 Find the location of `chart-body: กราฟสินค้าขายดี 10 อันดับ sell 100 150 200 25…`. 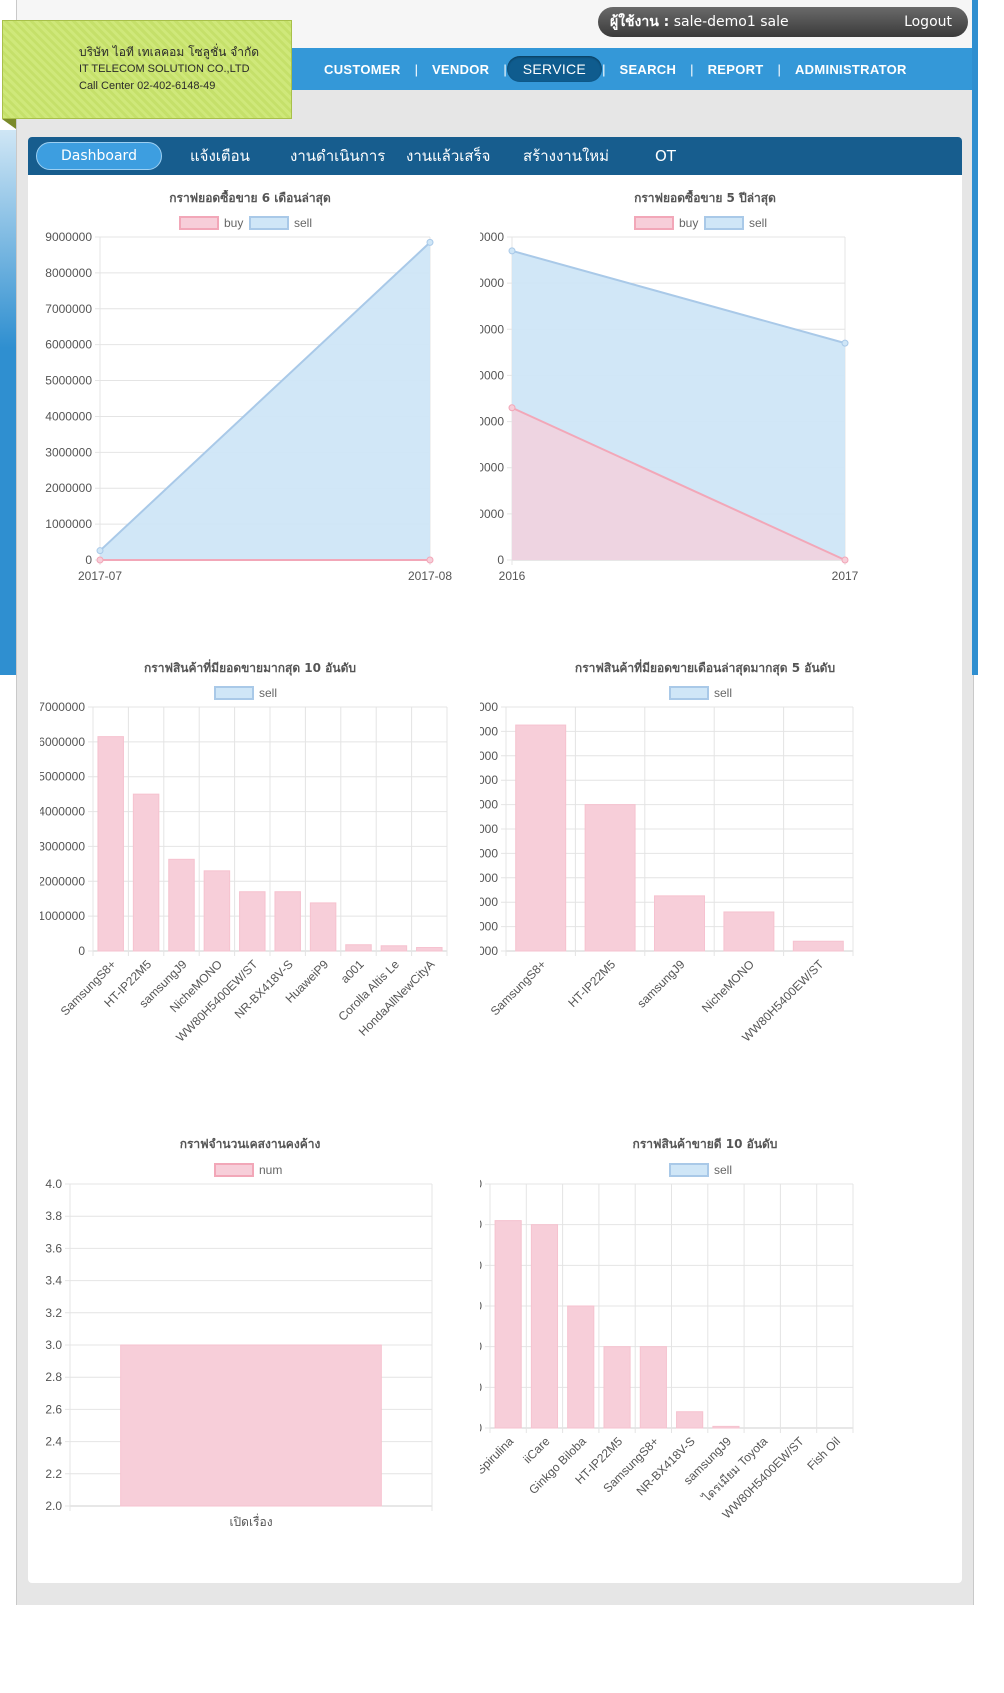

chart-body: กราฟสินค้าขายดี 10 อันดับ sell 100 150 200 25… is located at coordinates (667, 1329).